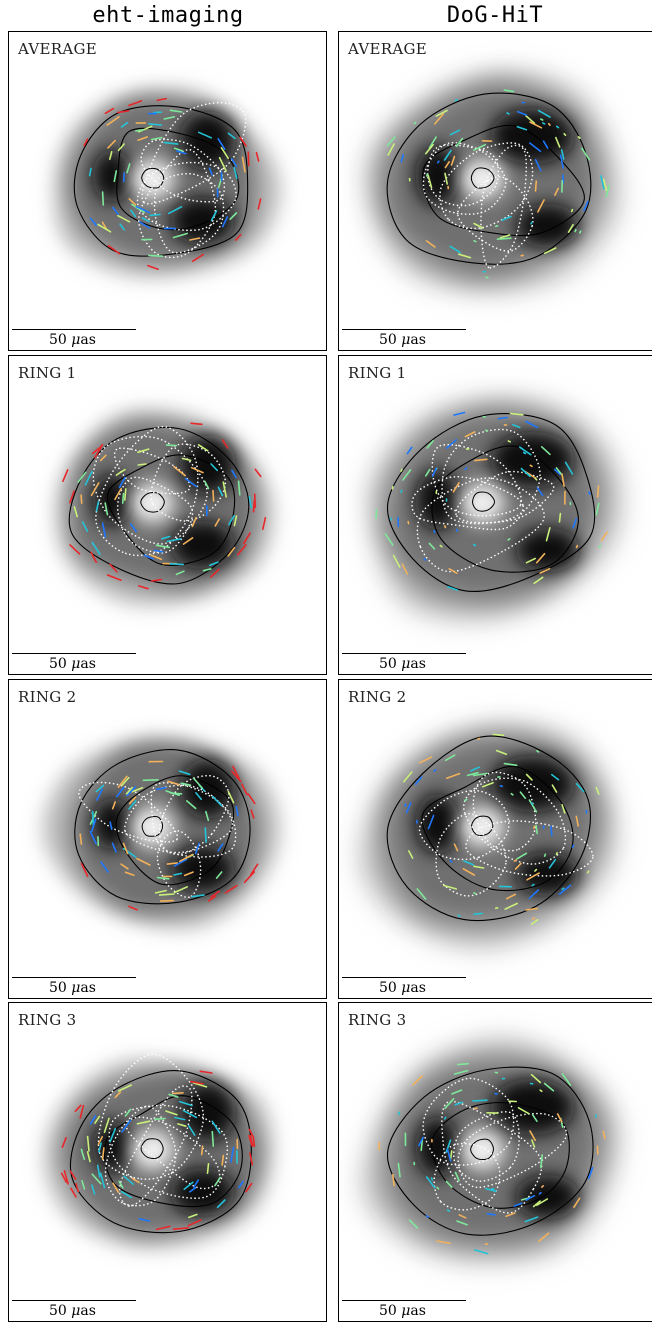 Image resolution: width=652 pixels, height=1322 pixels. I want to click on panel-label: AVERAGE, so click(387, 49).